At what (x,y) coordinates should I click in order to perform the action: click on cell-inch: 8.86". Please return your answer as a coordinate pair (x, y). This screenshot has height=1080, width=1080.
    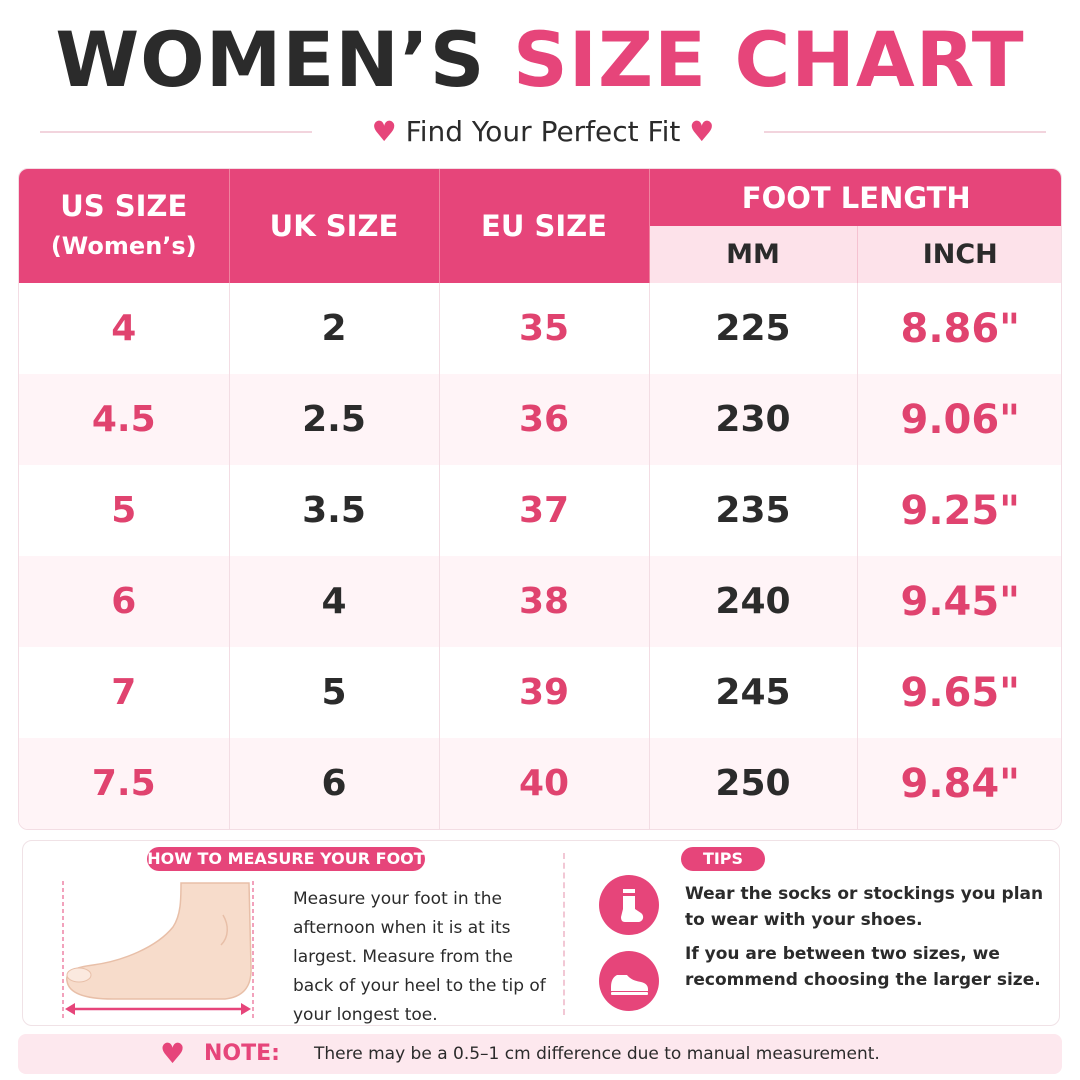
    Looking at the image, I should click on (960, 328).